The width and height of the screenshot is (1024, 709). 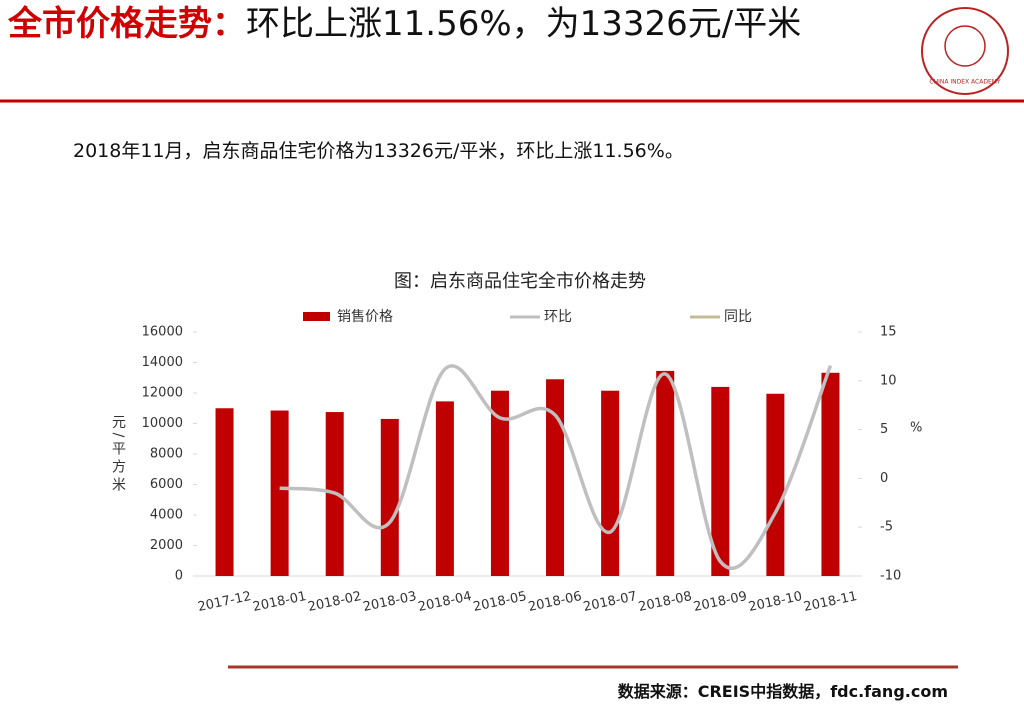 I want to click on x-tick-label: 2018-07, so click(x=610, y=602).